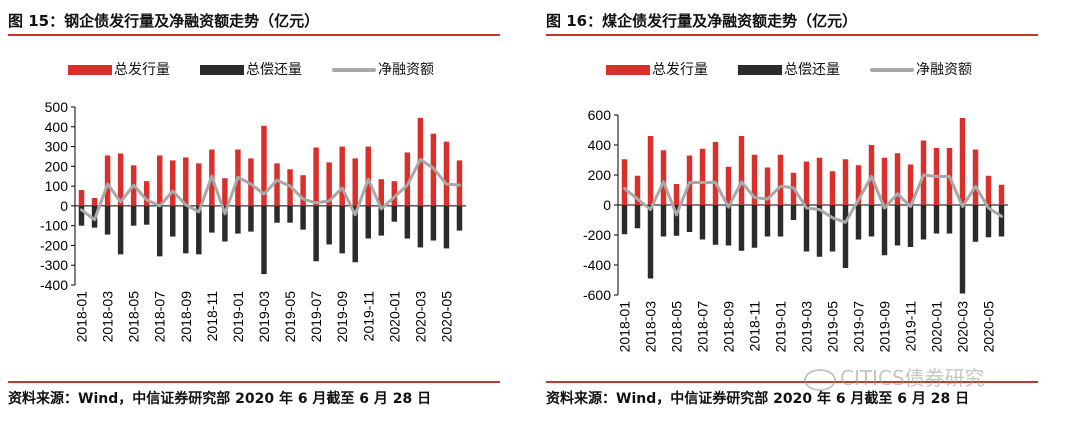 The width and height of the screenshot is (1080, 421). What do you see at coordinates (264, 317) in the screenshot?
I see `x-tick-label: 2019-03` at bounding box center [264, 317].